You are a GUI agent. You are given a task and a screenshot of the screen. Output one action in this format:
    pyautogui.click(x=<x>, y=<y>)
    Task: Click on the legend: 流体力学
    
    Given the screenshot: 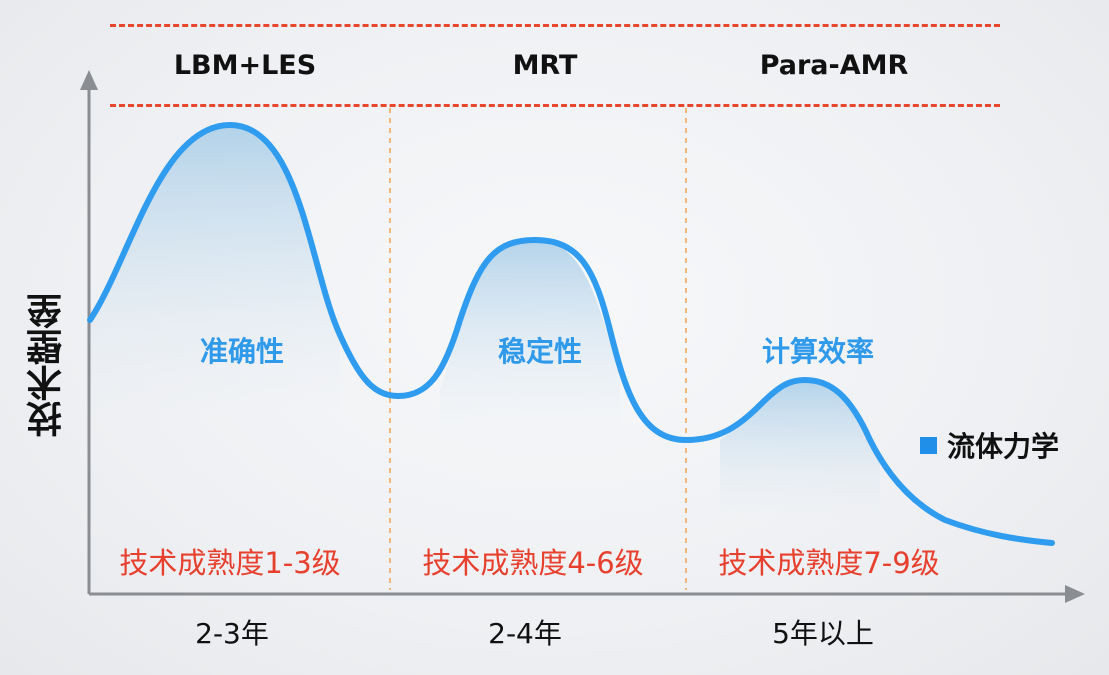 What is the action you would take?
    pyautogui.click(x=989, y=445)
    